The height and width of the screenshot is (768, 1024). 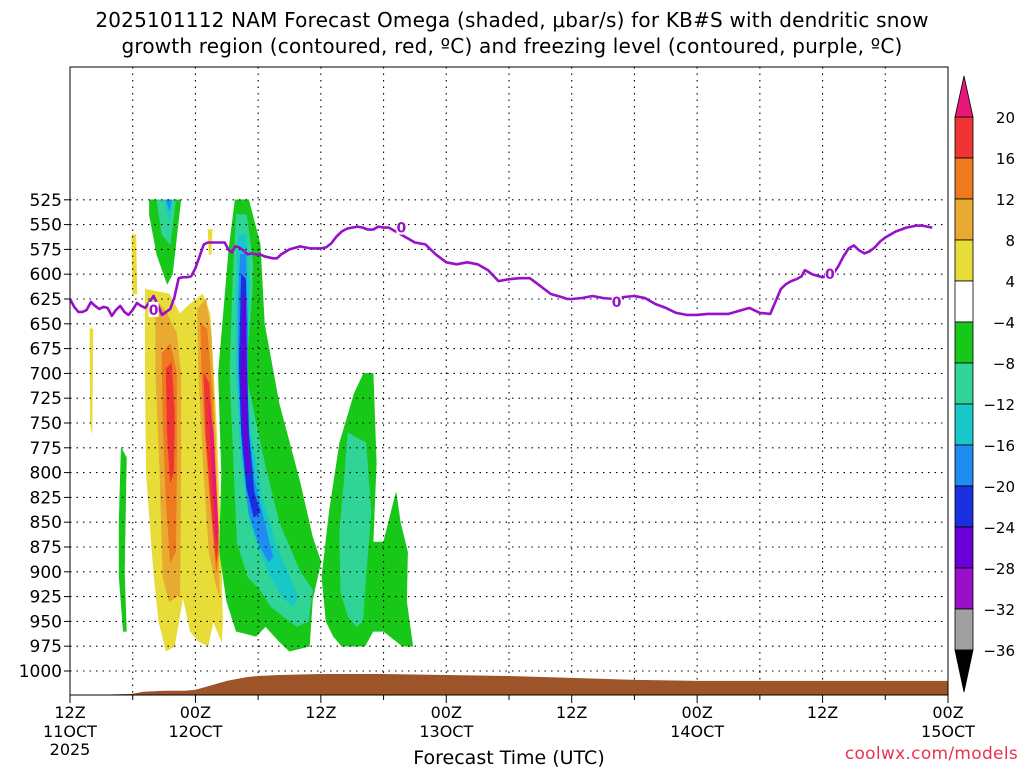 I want to click on y-tick-label-850: 850, so click(x=46, y=523).